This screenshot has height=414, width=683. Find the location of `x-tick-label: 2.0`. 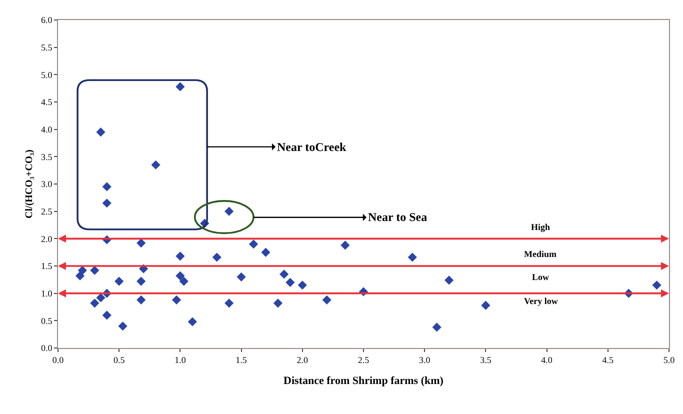

x-tick-label: 2.0 is located at coordinates (302, 359).